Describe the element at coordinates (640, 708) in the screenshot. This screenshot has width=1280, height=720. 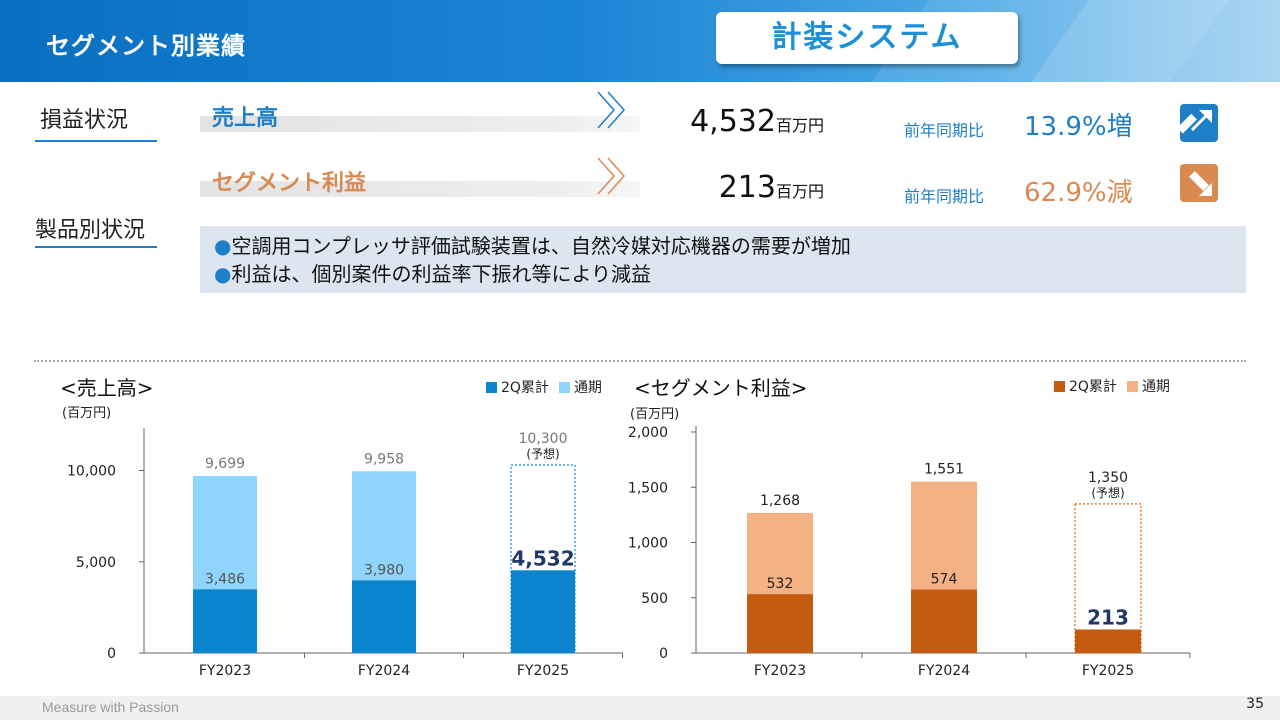
I see `footer-bar: Measure with Passion 35` at that location.